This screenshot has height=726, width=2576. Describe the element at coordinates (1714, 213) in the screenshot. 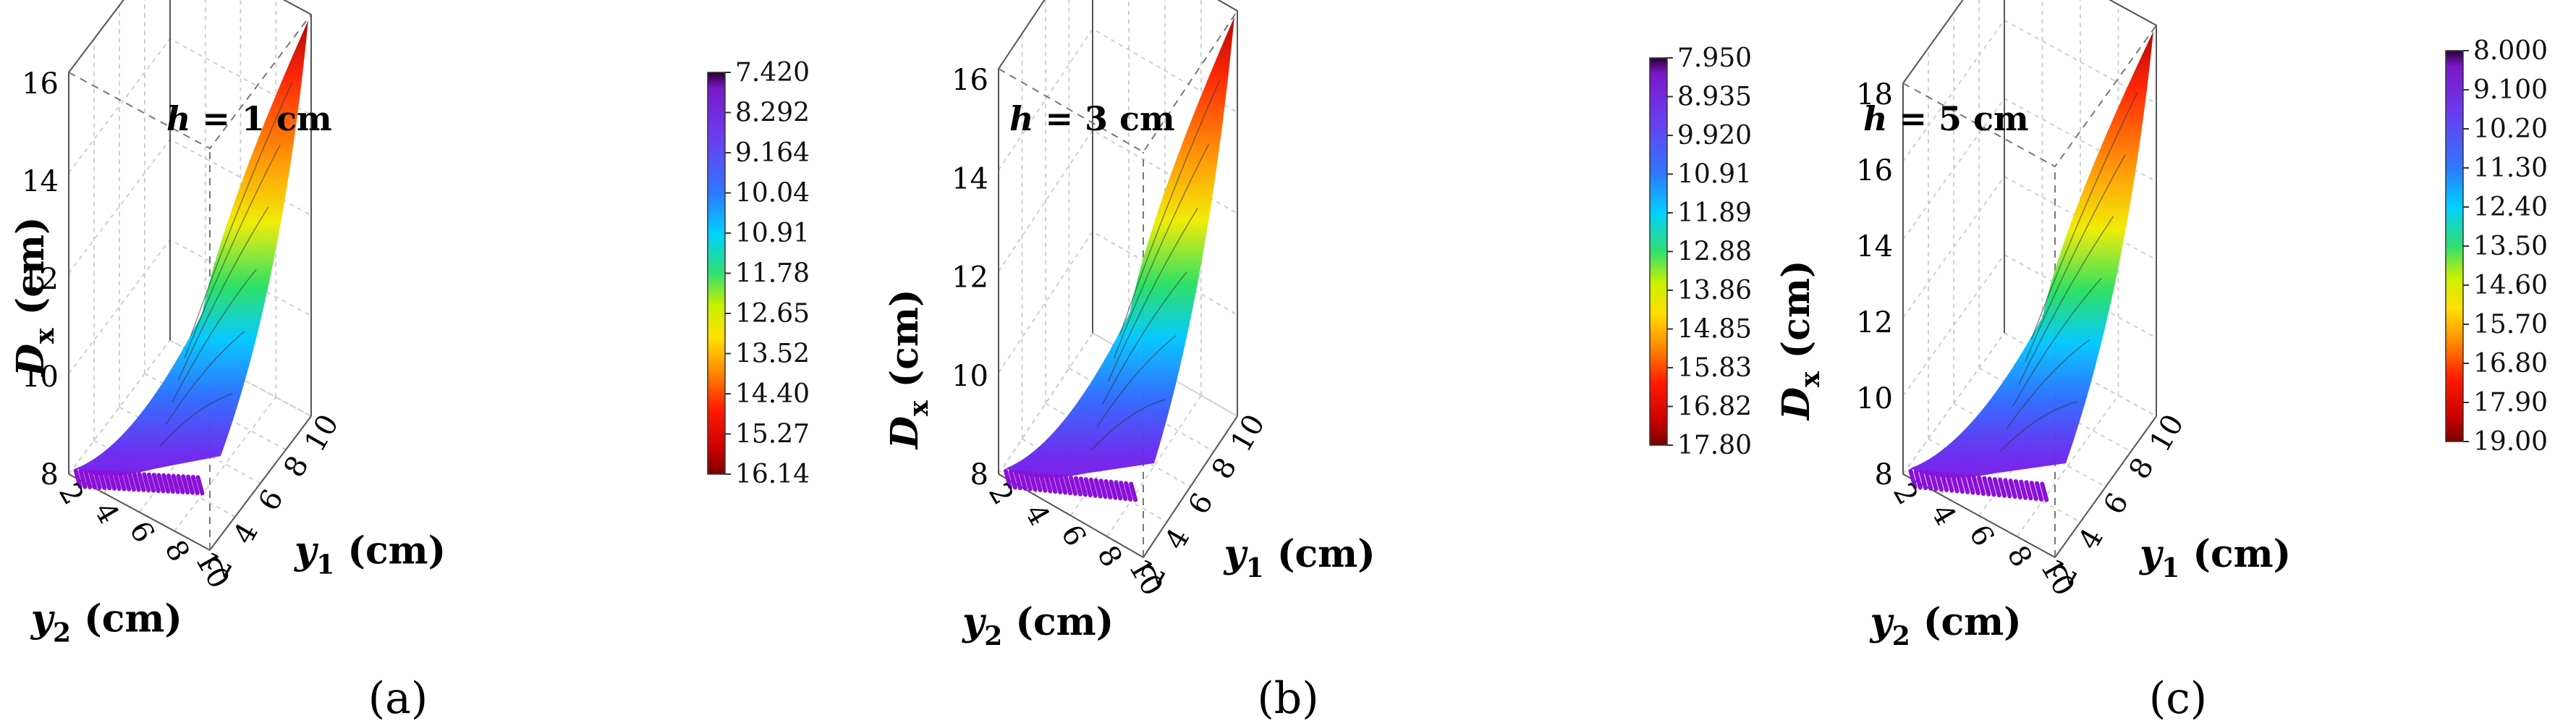

I see `colorbar-tick-label: 11.89` at that location.